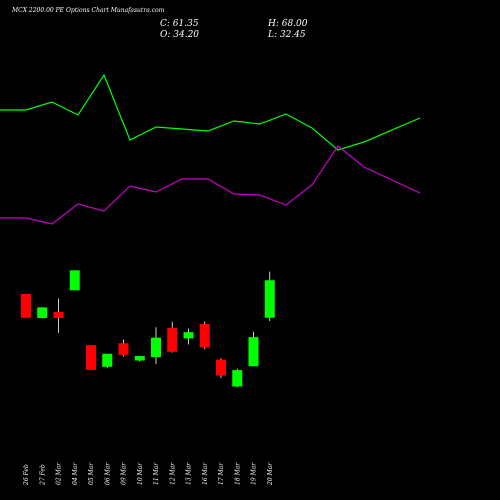 This screenshot has width=500, height=500. What do you see at coordinates (205, 473) in the screenshot?
I see `x-tick-label: 16 Mar` at bounding box center [205, 473].